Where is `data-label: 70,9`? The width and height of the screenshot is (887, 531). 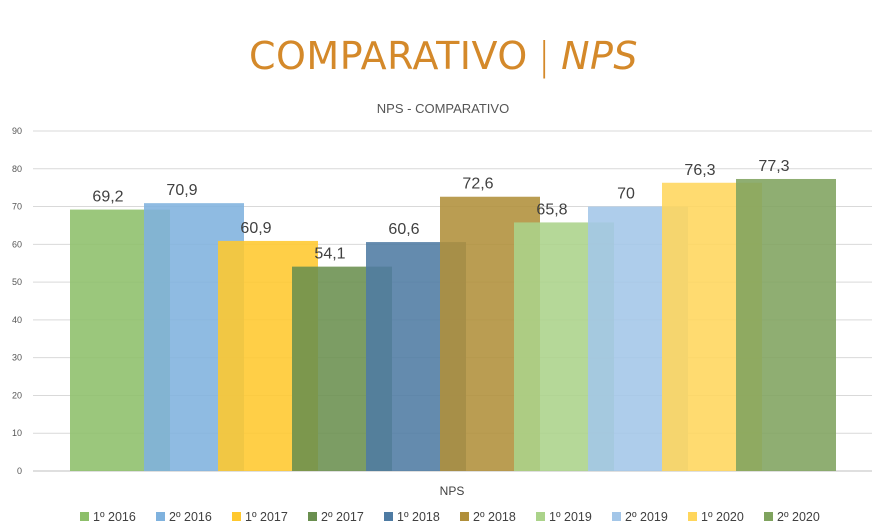 data-label: 70,9 is located at coordinates (181, 190).